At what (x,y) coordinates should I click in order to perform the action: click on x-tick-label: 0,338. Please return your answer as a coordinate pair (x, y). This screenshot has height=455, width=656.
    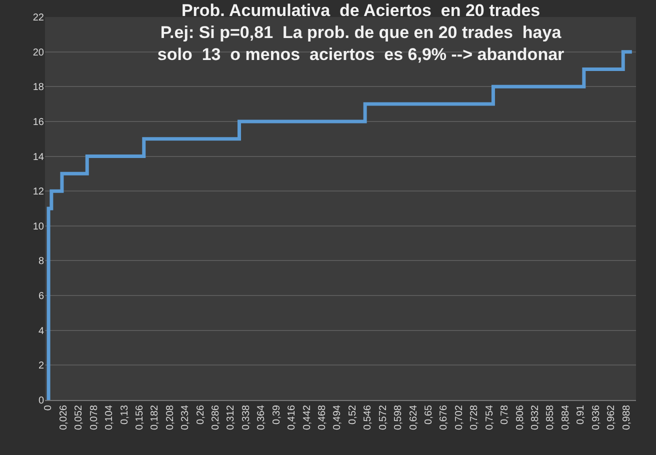
    Looking at the image, I should click on (246, 417).